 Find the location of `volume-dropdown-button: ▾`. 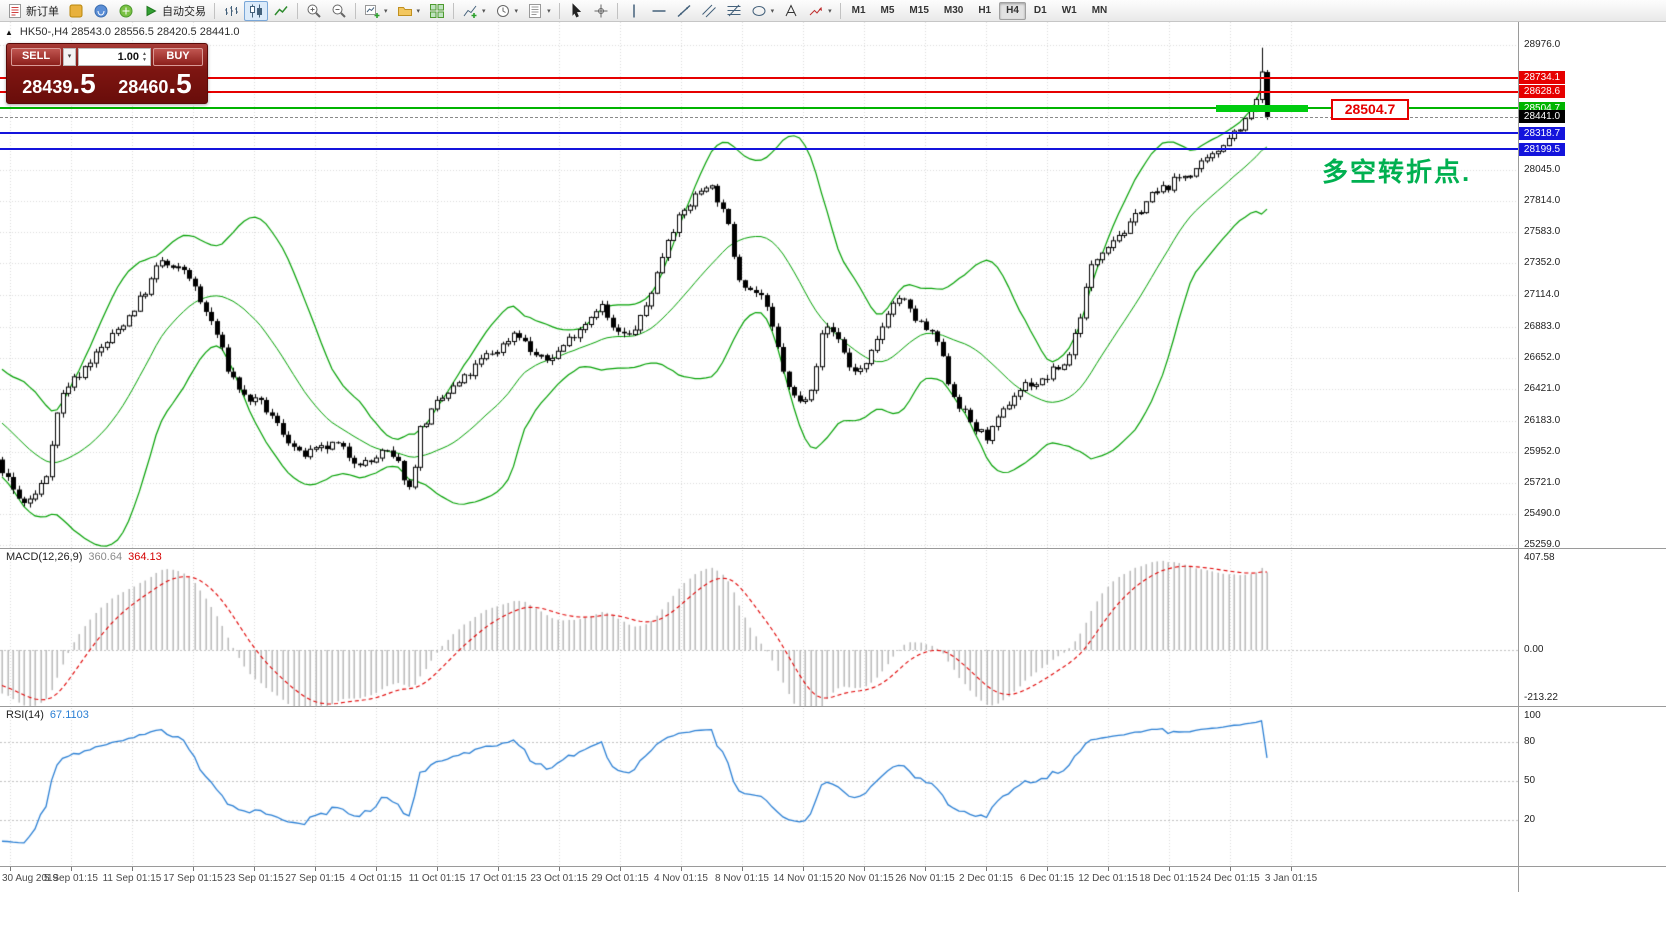

volume-dropdown-button: ▾ is located at coordinates (69, 56).